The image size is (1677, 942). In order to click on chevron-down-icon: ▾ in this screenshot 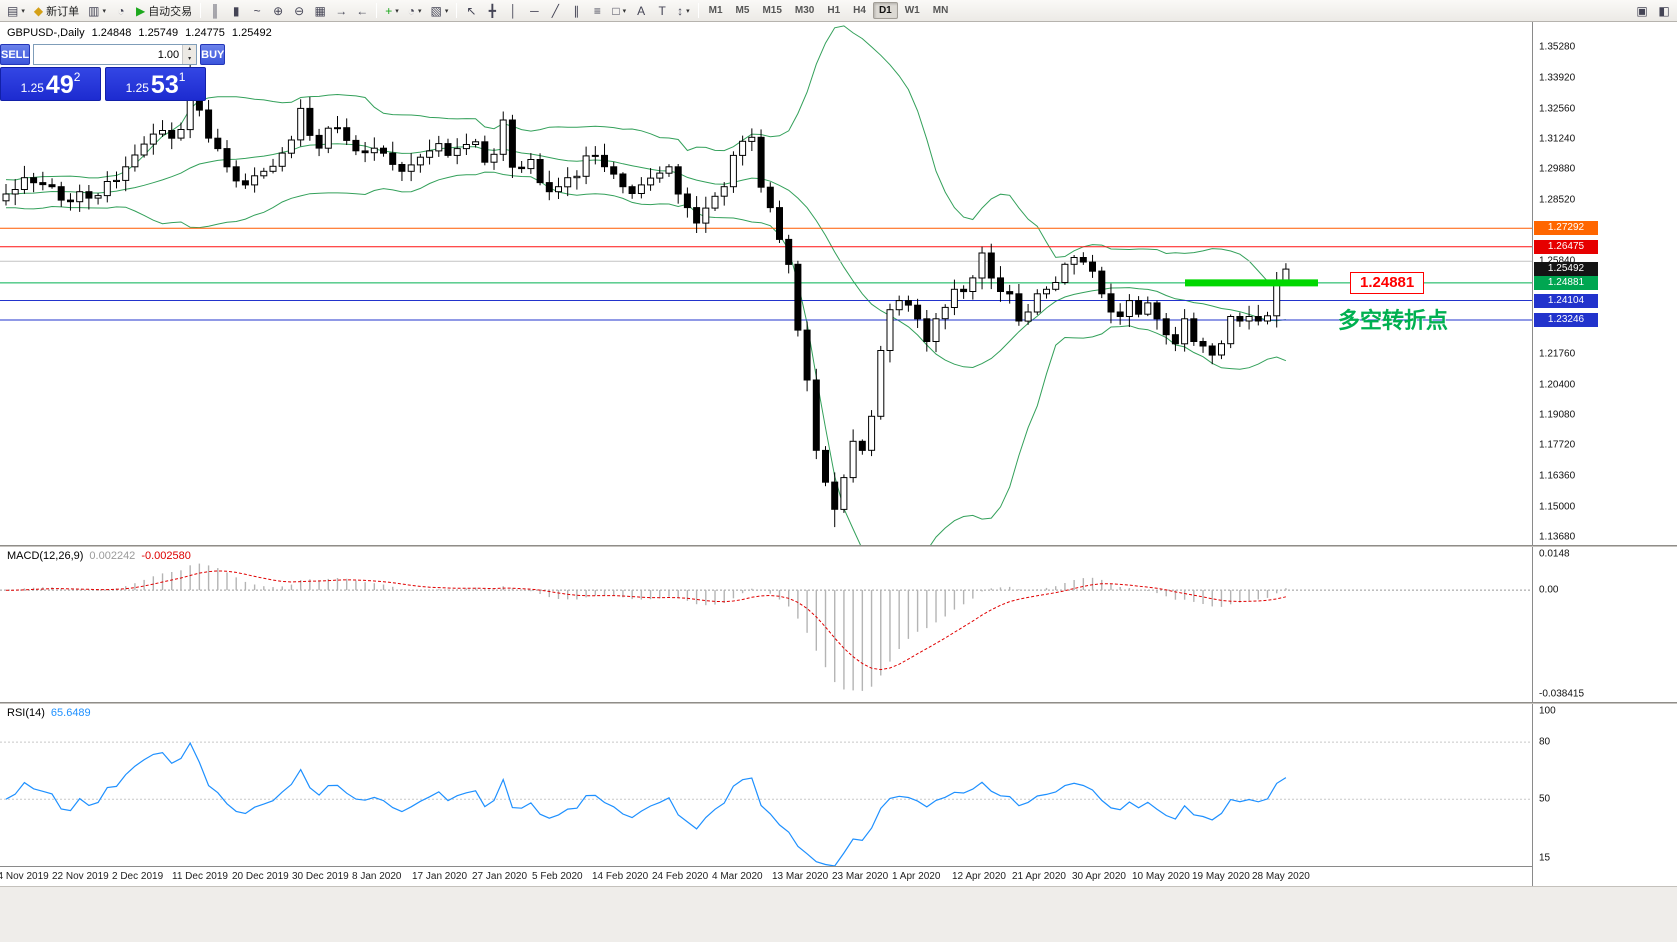, I will do `click(624, 11)`.